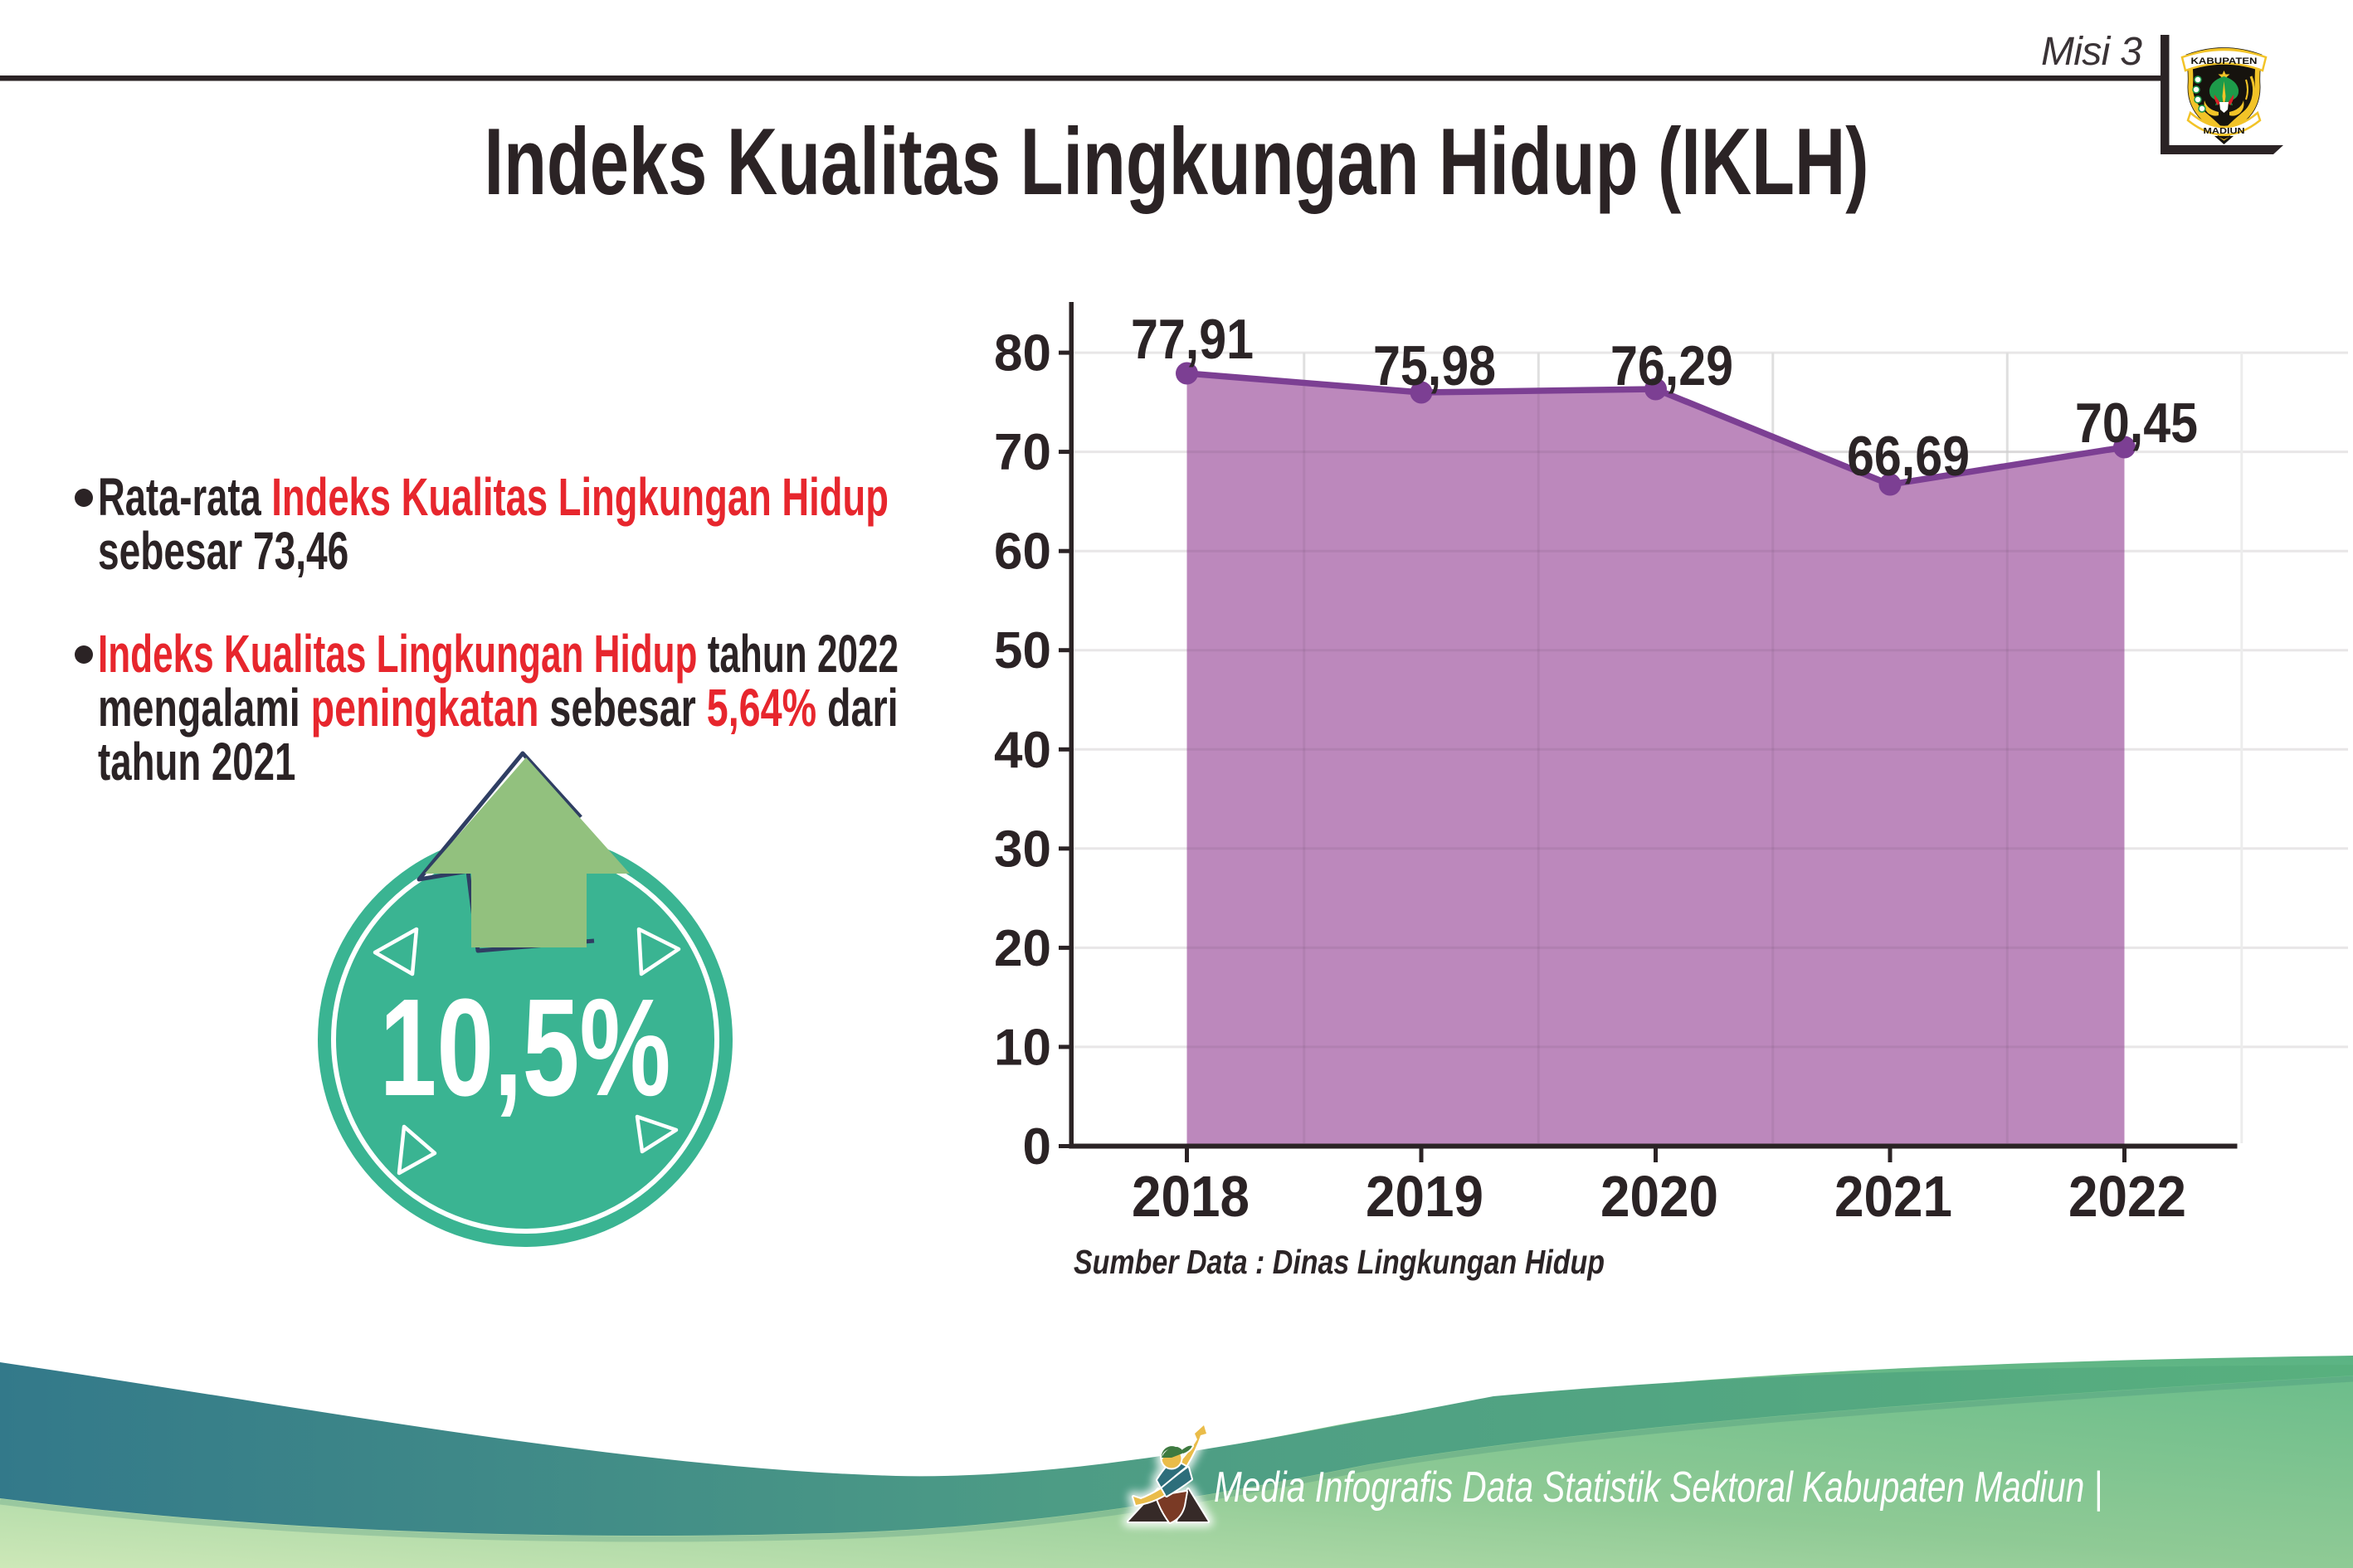  I want to click on svg-text: 70,45, so click(2136, 423).